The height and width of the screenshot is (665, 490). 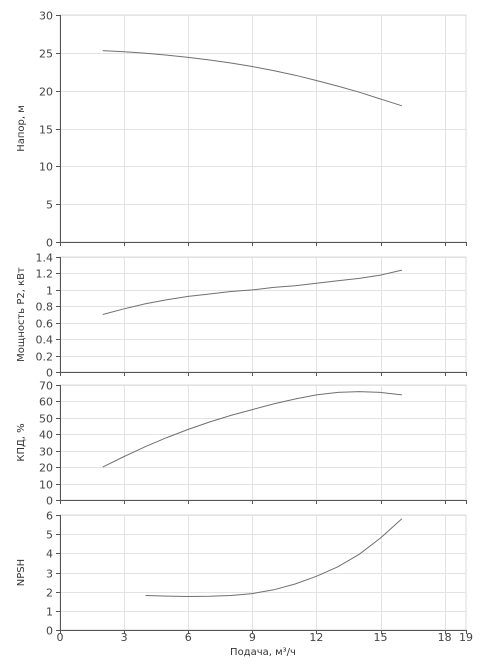 I want to click on y-tick-label: 70, so click(x=46, y=386).